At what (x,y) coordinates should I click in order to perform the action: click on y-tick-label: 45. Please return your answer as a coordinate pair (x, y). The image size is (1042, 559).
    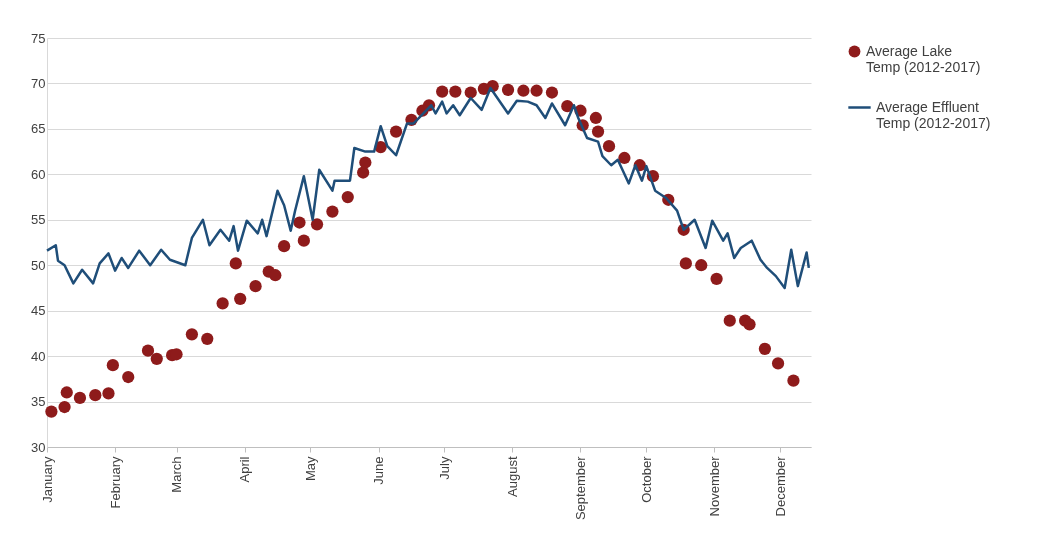
    Looking at the image, I should click on (38, 311).